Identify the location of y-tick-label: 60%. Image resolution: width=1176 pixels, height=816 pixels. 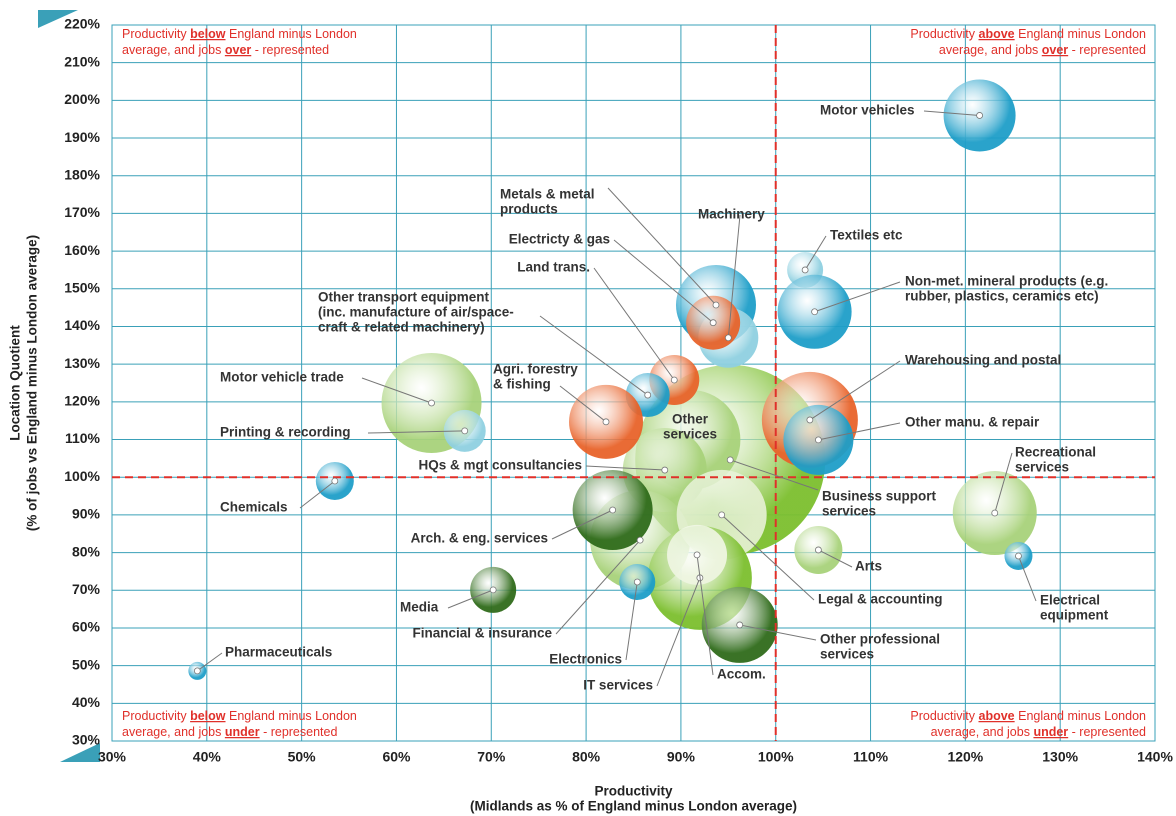
(86, 627).